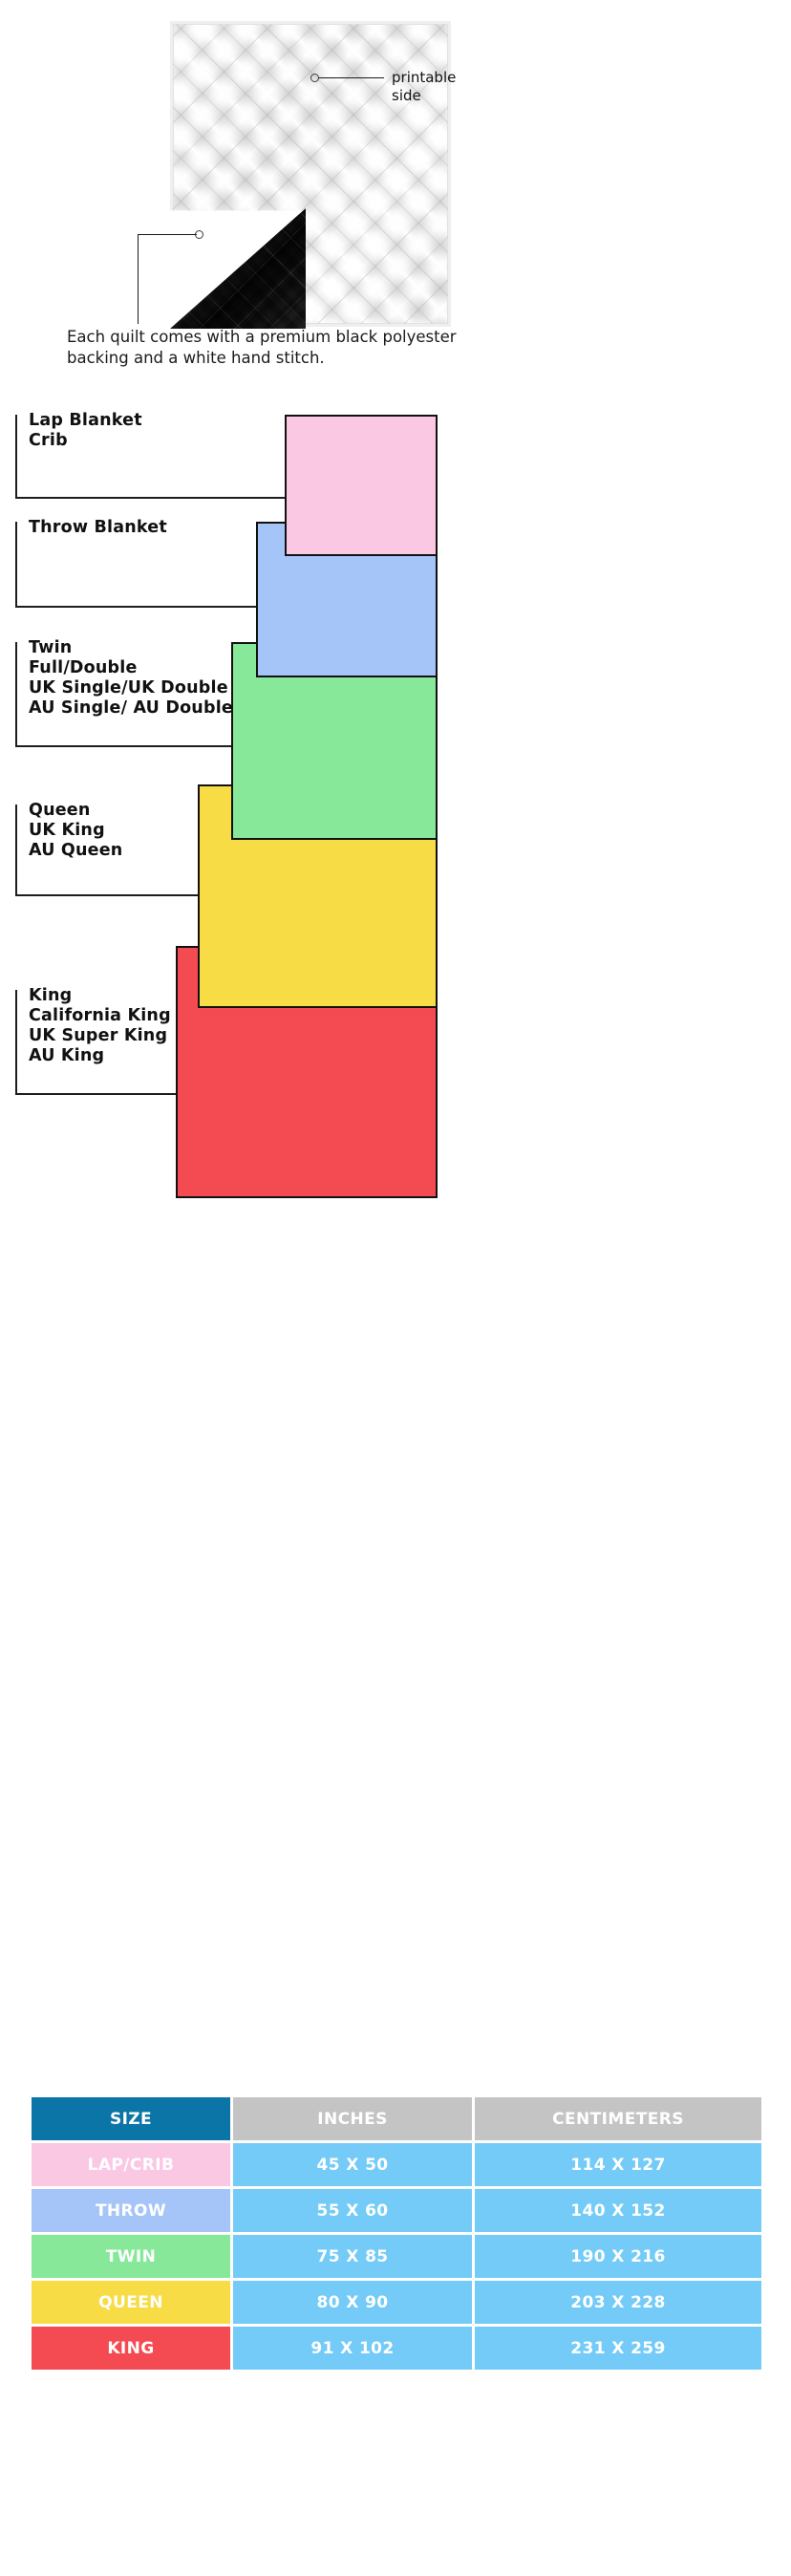 The width and height of the screenshot is (791, 2576). What do you see at coordinates (424, 86) in the screenshot?
I see `printable-side-label: printable side` at bounding box center [424, 86].